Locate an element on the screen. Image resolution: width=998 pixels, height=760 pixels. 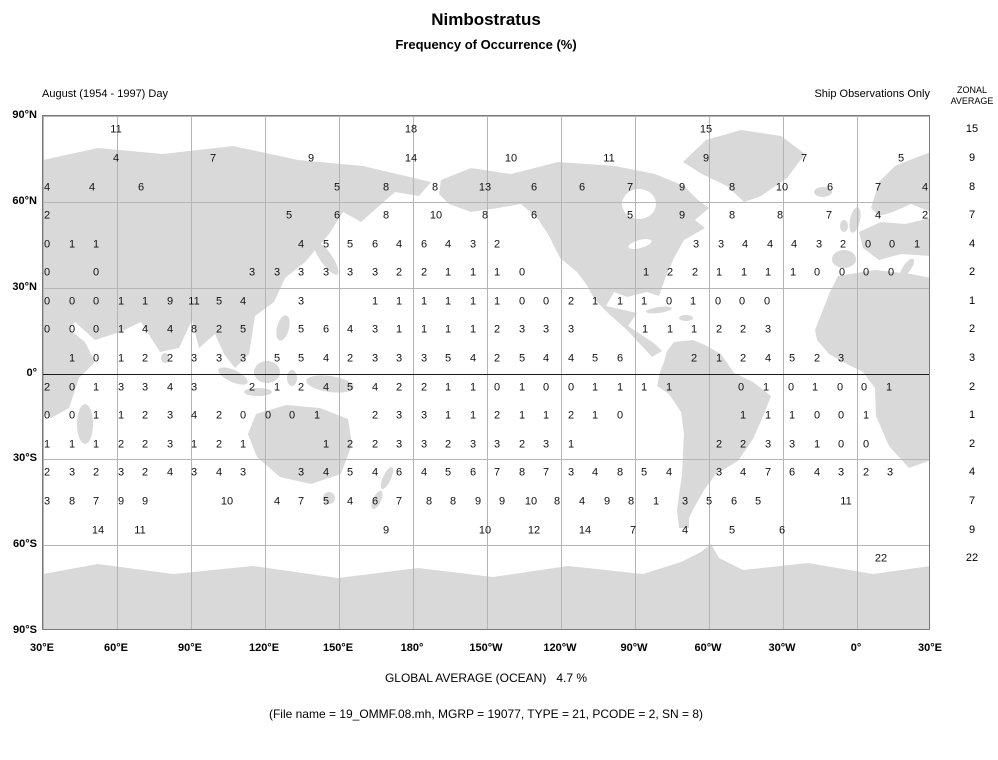
grid-value: 10 is located at coordinates (227, 501).